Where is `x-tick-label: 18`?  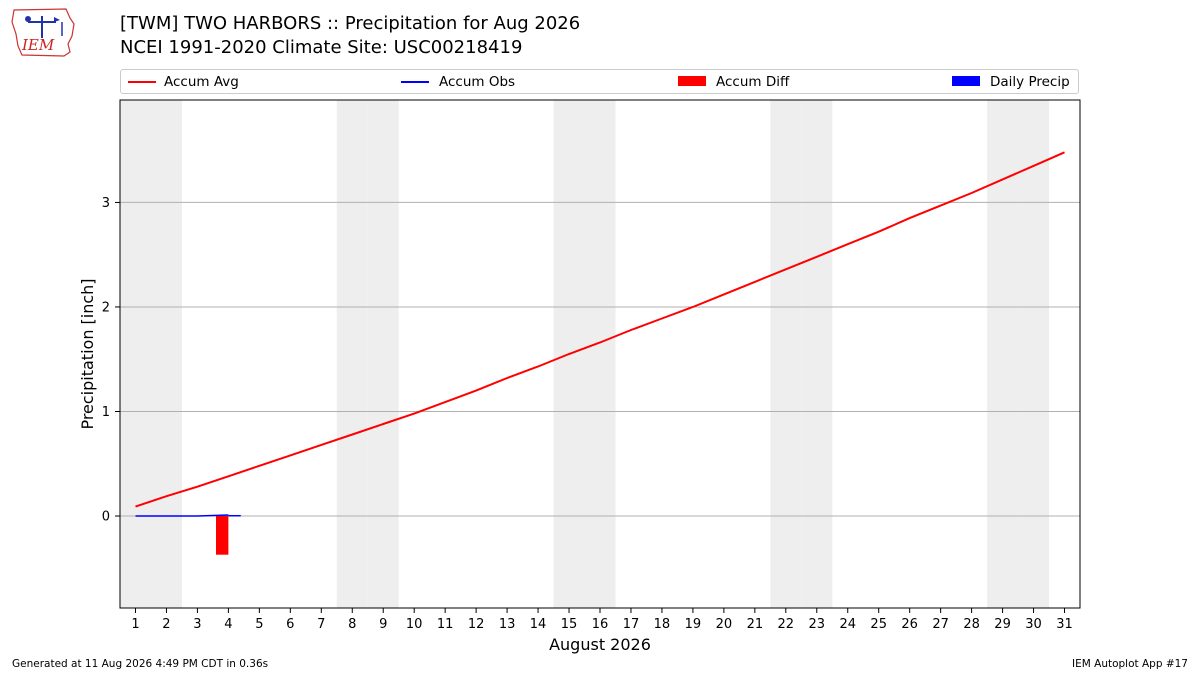 x-tick-label: 18 is located at coordinates (662, 624).